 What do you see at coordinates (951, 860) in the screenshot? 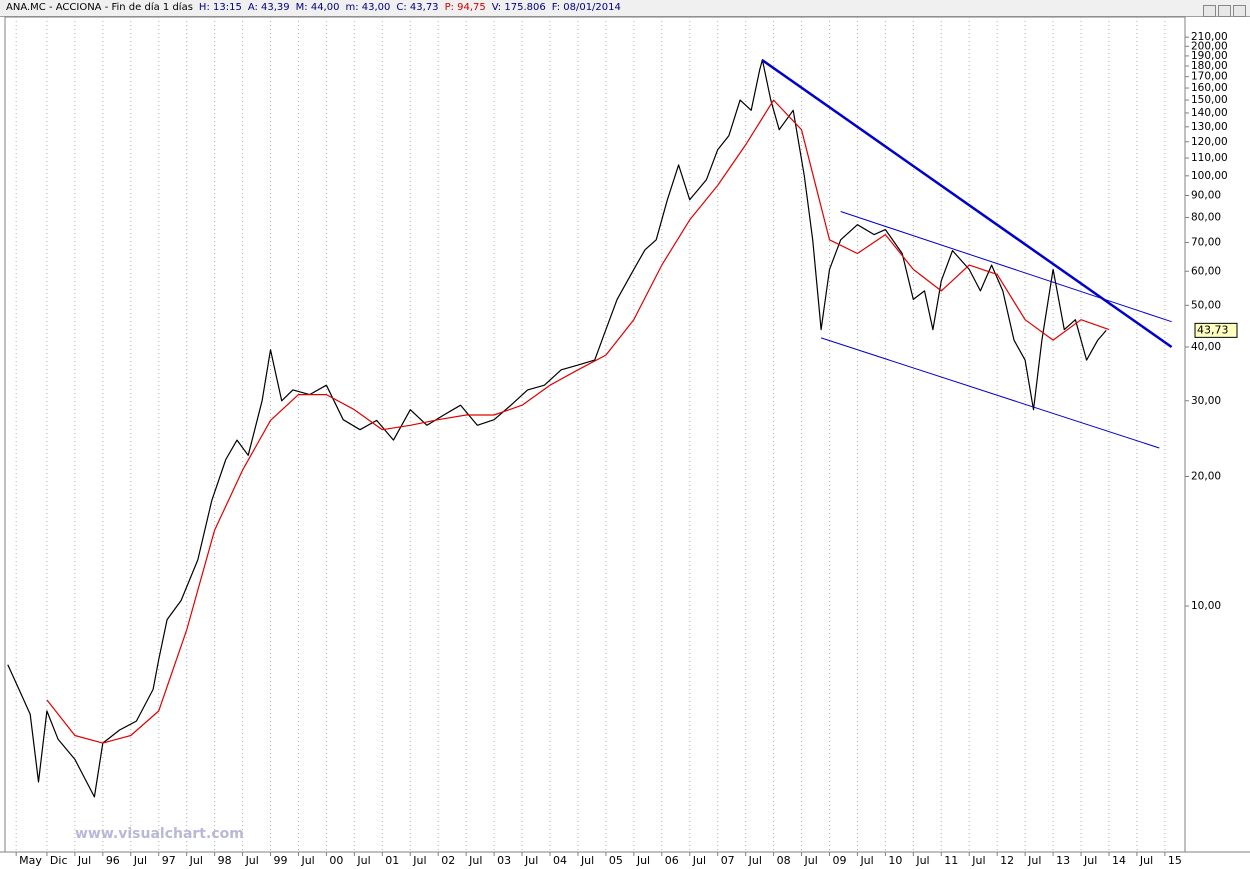
I see `x-tick-label: 11` at bounding box center [951, 860].